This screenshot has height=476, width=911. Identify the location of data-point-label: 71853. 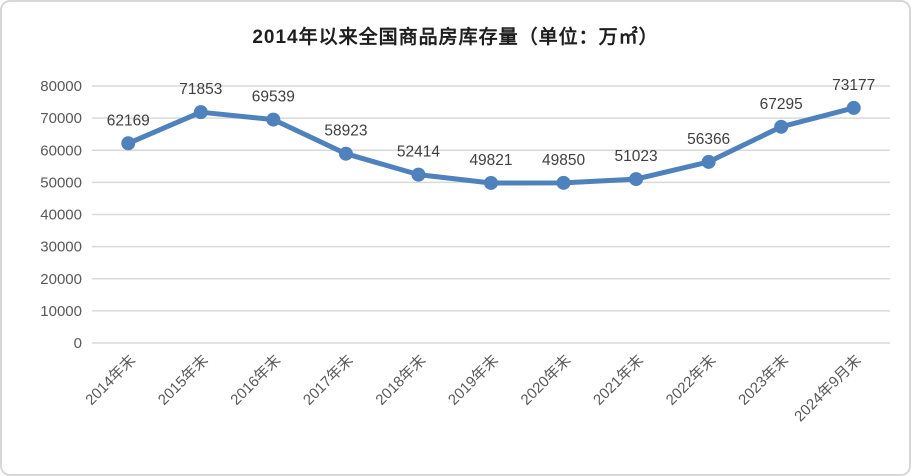
(200, 89).